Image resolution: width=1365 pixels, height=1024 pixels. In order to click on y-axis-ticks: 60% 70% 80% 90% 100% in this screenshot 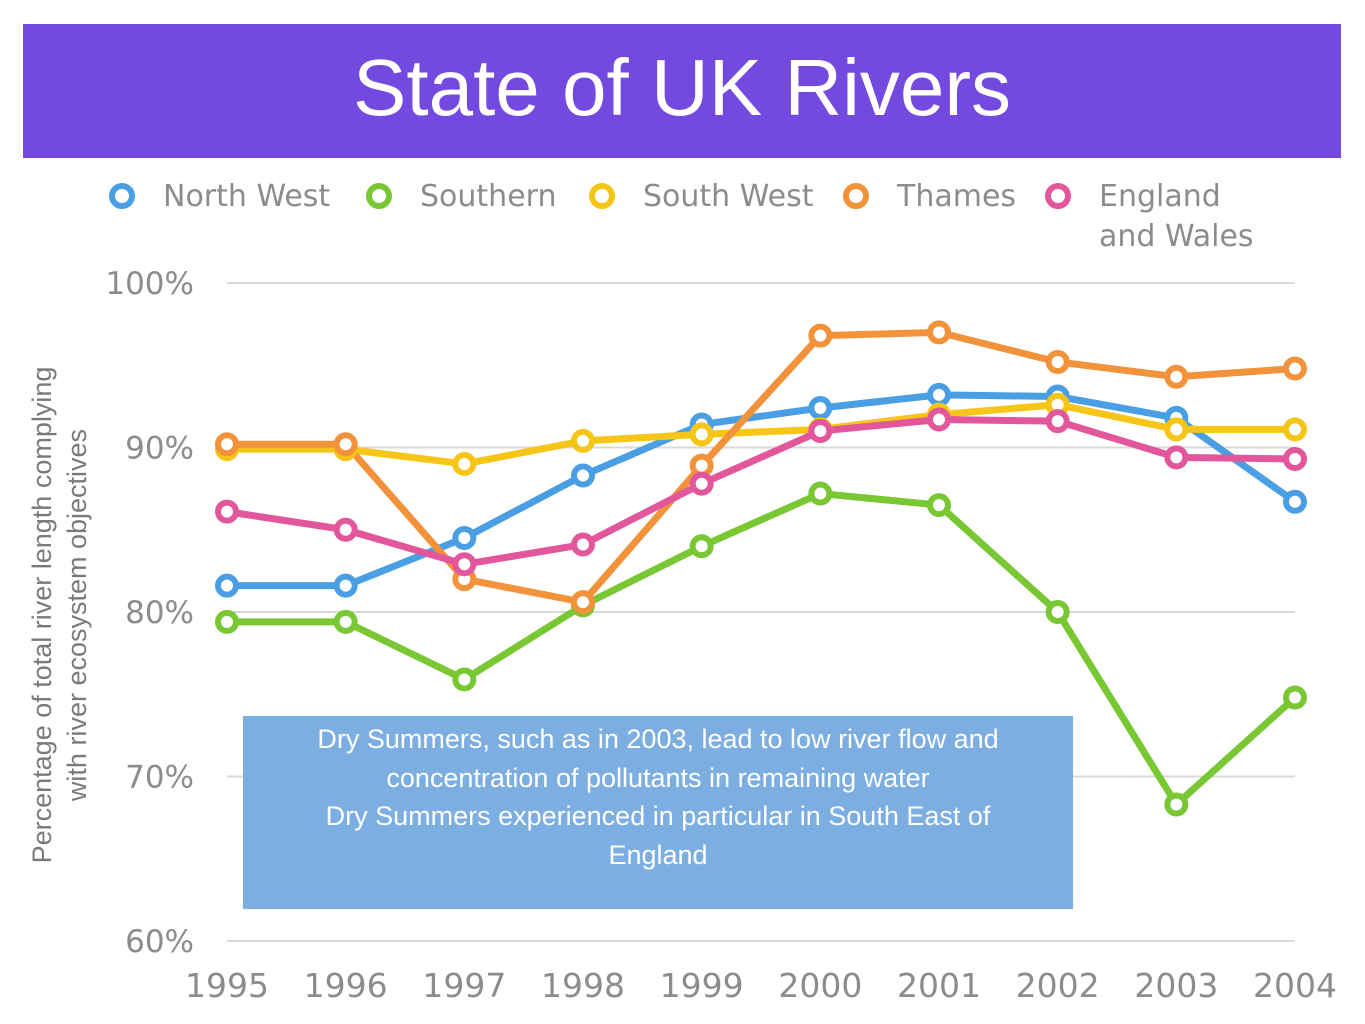, I will do `click(149, 613)`.